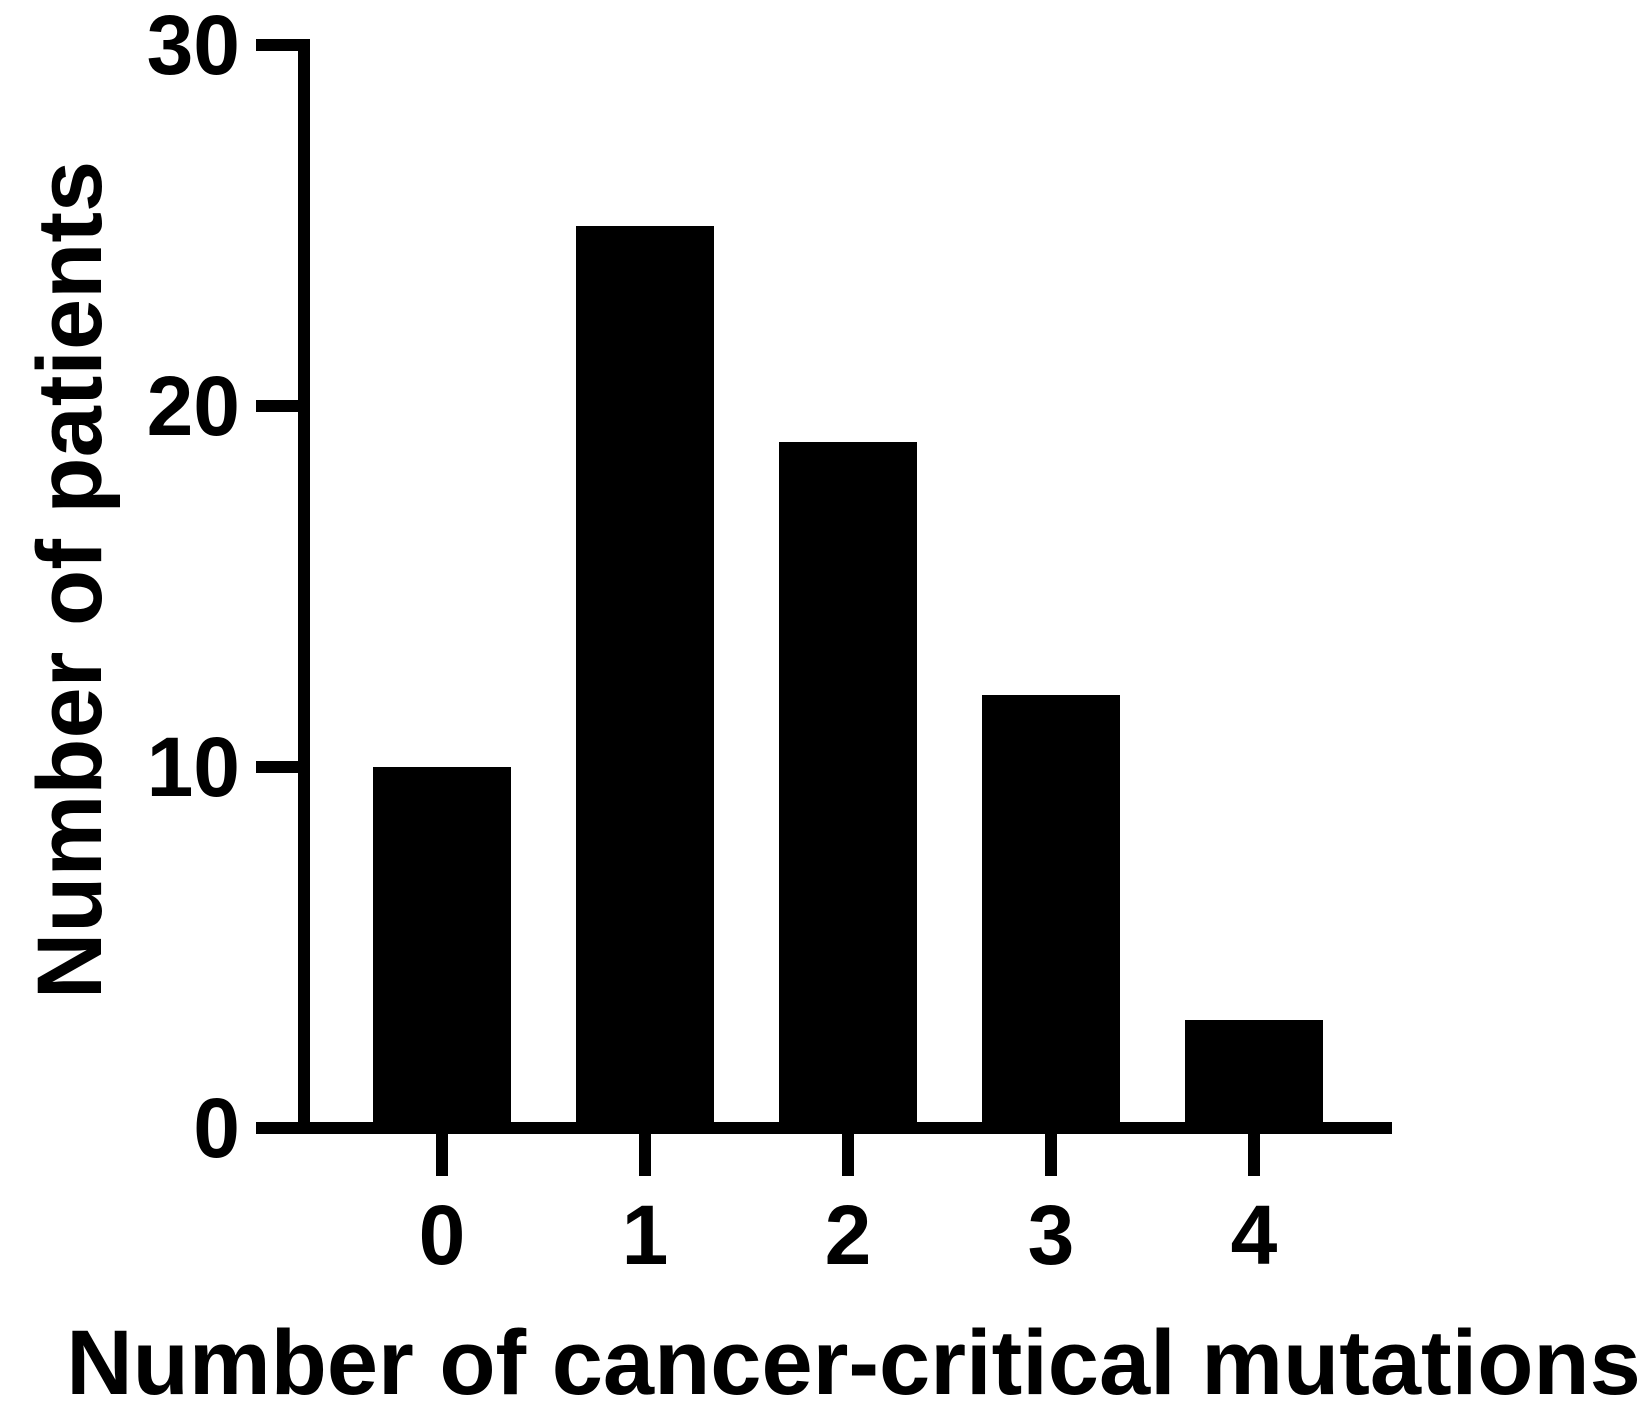 The height and width of the screenshot is (1420, 1637). I want to click on x-tick-label: 4, so click(1254, 1235).